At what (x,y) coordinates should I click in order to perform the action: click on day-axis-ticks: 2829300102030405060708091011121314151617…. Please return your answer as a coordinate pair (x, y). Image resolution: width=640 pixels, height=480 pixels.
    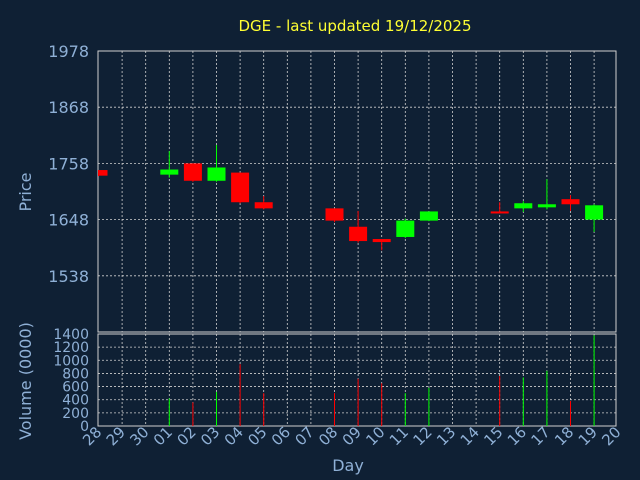
    Looking at the image, I should click on (351, 436).